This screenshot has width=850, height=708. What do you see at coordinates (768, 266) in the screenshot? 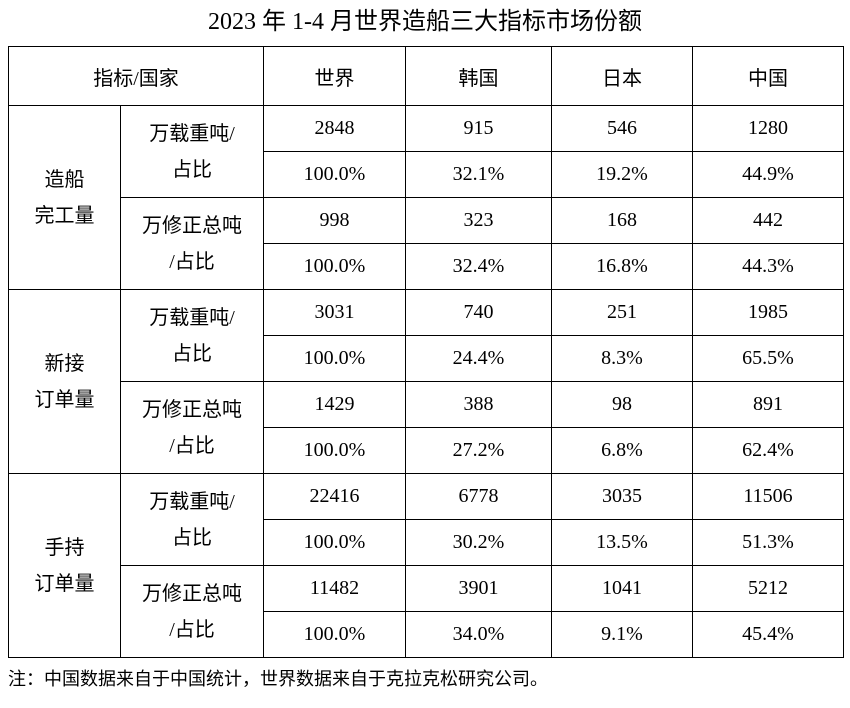
I see `share-cell: 44.3%` at bounding box center [768, 266].